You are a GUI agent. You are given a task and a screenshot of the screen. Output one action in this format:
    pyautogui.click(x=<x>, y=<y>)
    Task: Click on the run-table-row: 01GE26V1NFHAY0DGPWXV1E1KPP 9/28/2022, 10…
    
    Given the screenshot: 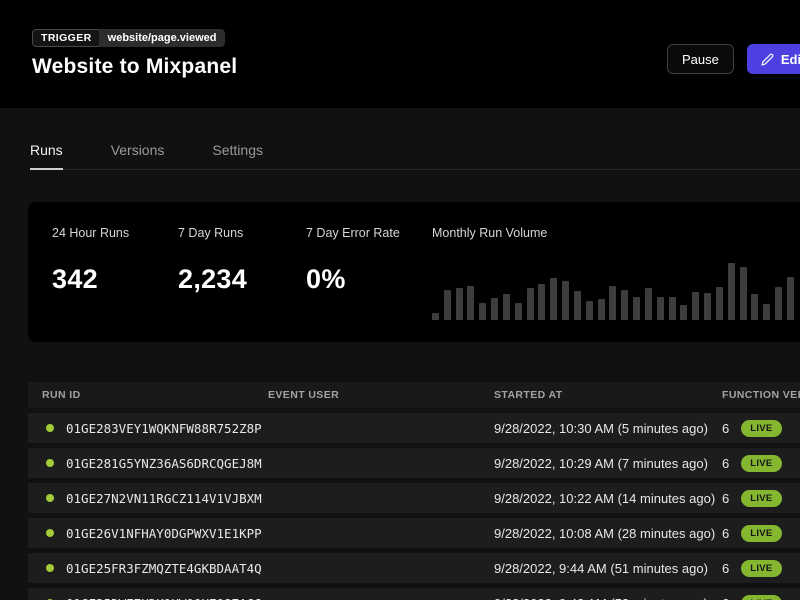 What is the action you would take?
    pyautogui.click(x=414, y=533)
    